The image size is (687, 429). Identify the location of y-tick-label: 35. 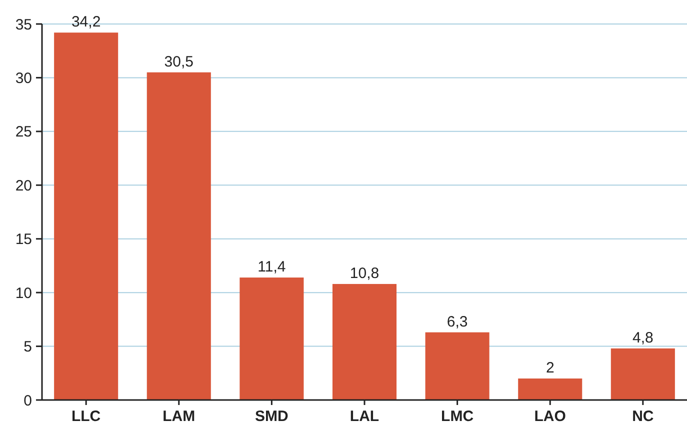
(23, 25).